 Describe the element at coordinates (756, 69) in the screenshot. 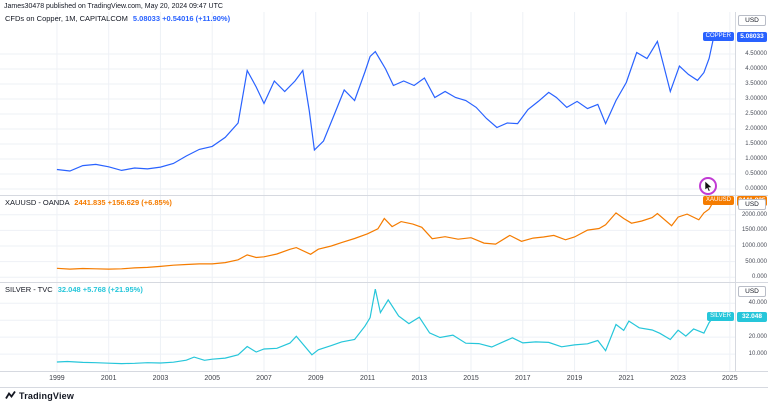

I see `price-tick-label: 4.00000` at that location.